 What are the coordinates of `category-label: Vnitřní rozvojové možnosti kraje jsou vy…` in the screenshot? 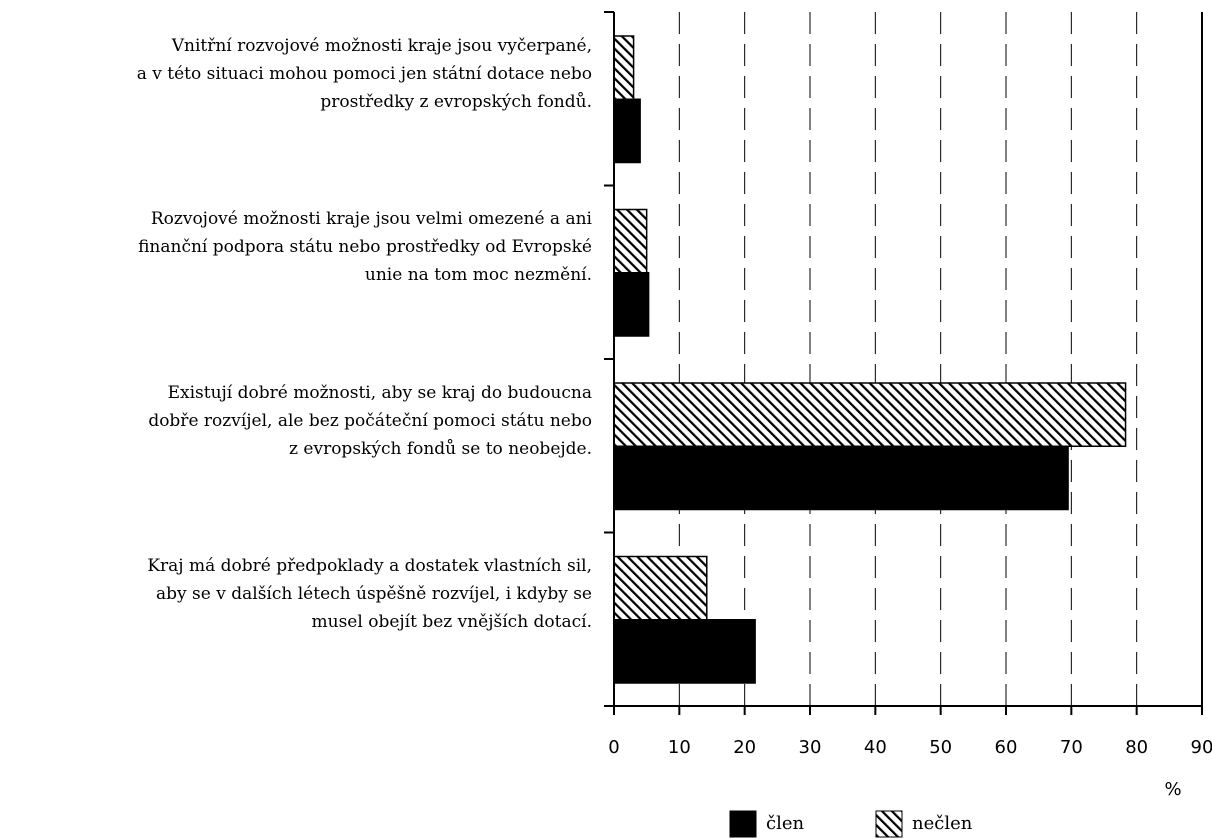 It's located at (364, 73).